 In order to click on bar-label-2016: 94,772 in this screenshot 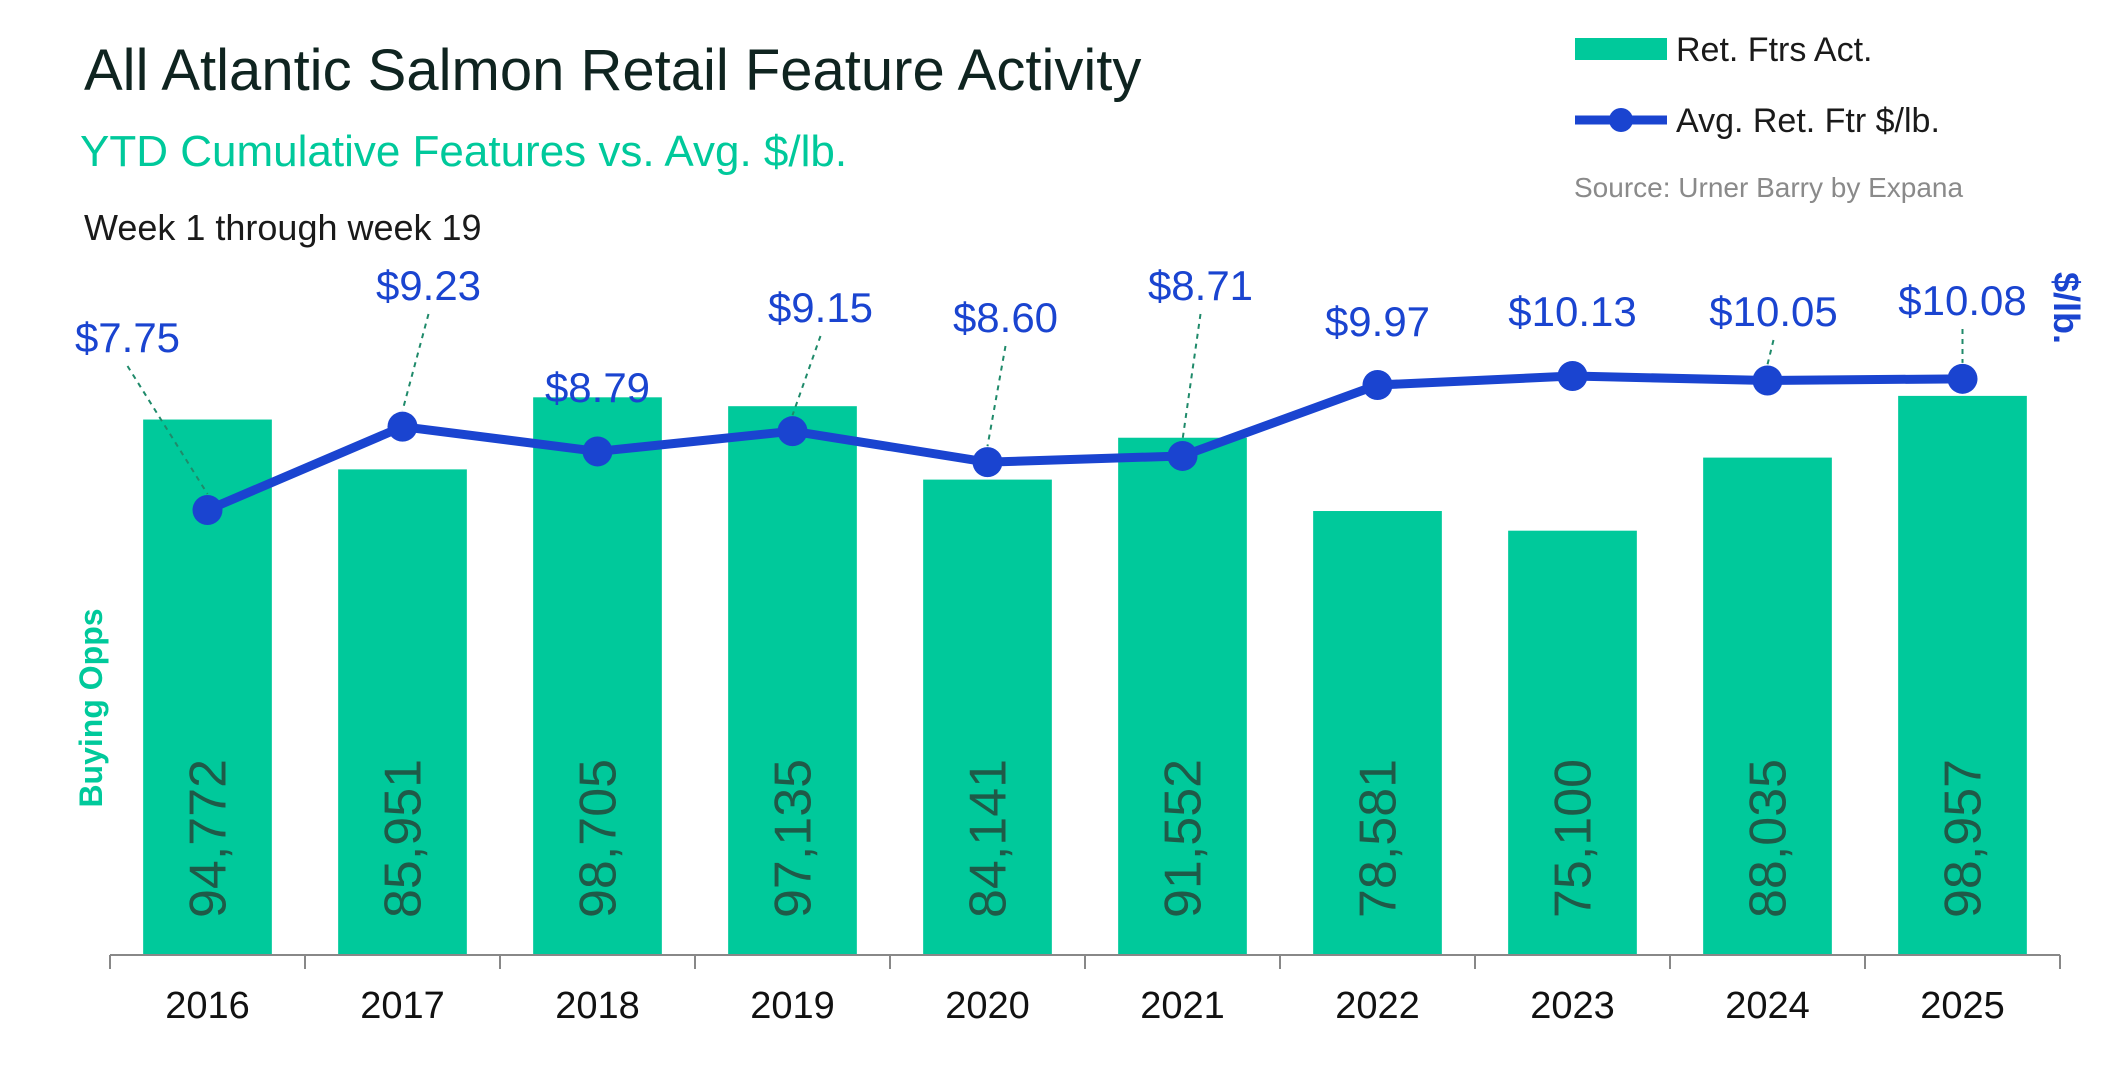, I will do `click(209, 838)`.